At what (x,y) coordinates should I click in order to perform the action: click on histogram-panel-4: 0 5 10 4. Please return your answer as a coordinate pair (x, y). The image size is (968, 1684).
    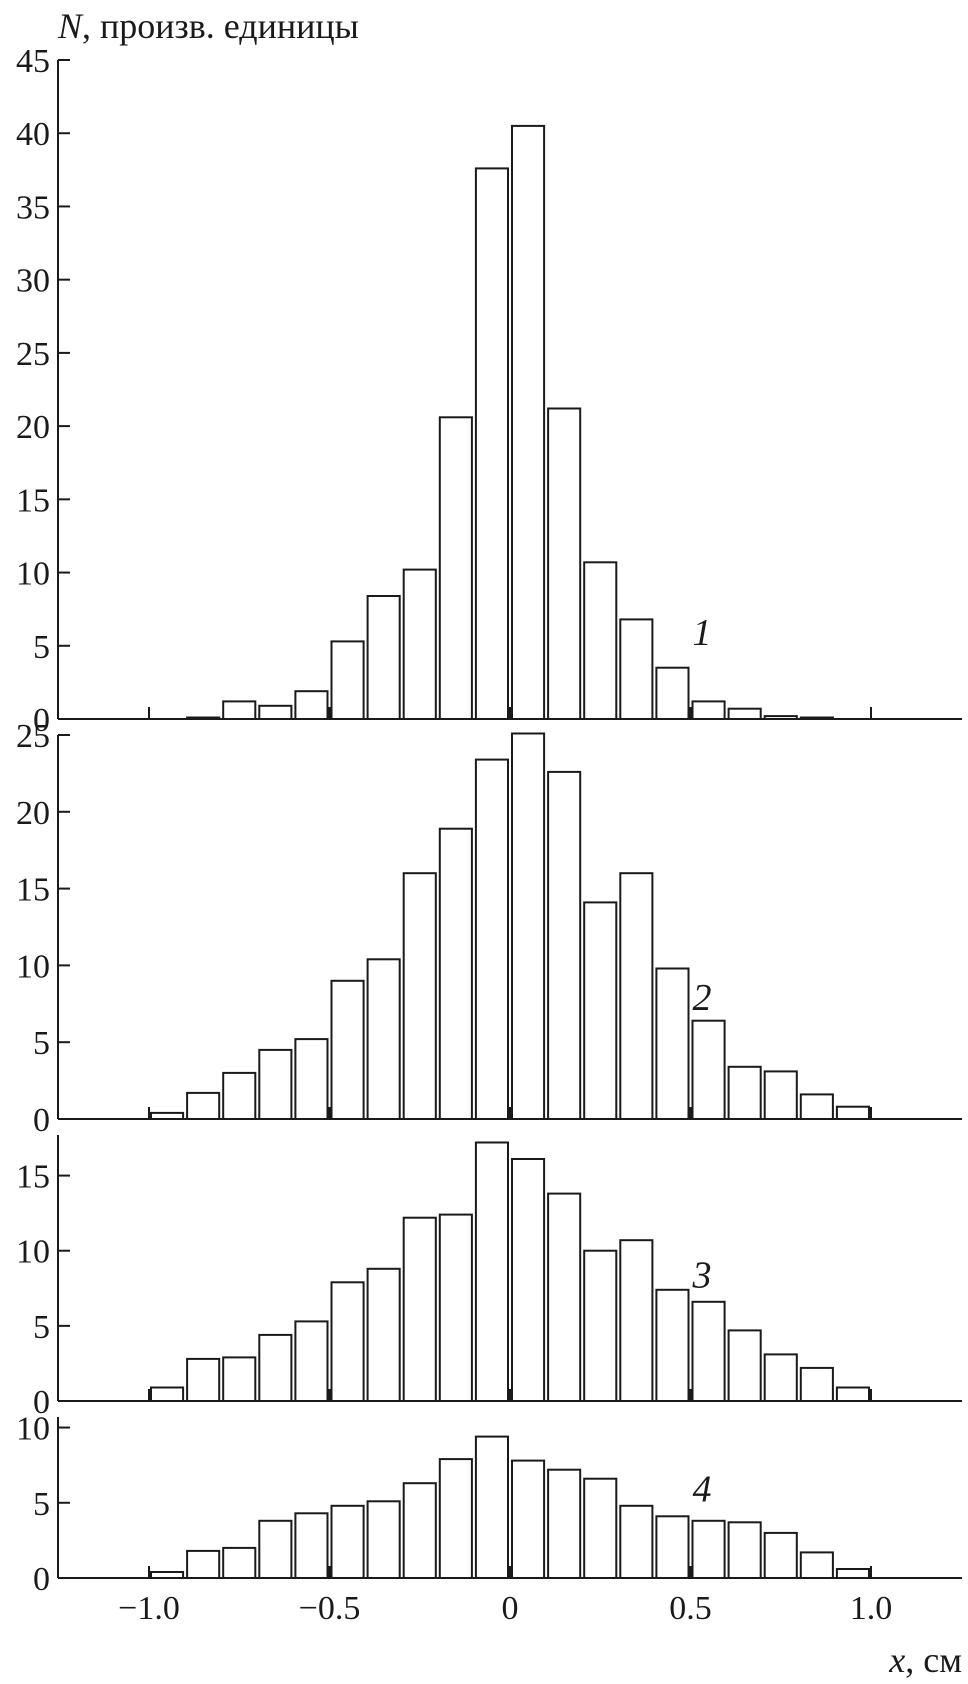
    Looking at the image, I should click on (489, 1504).